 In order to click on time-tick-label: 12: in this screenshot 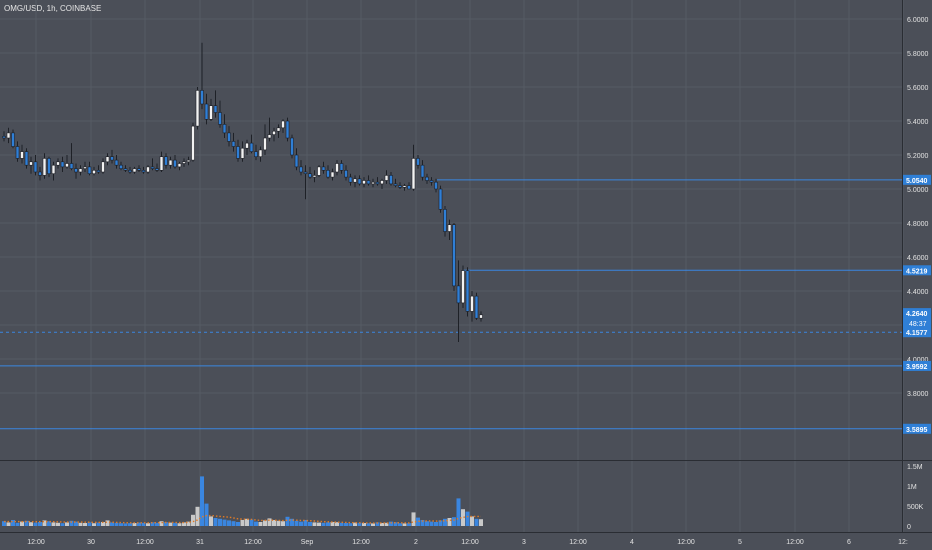, I will do `click(903, 542)`.